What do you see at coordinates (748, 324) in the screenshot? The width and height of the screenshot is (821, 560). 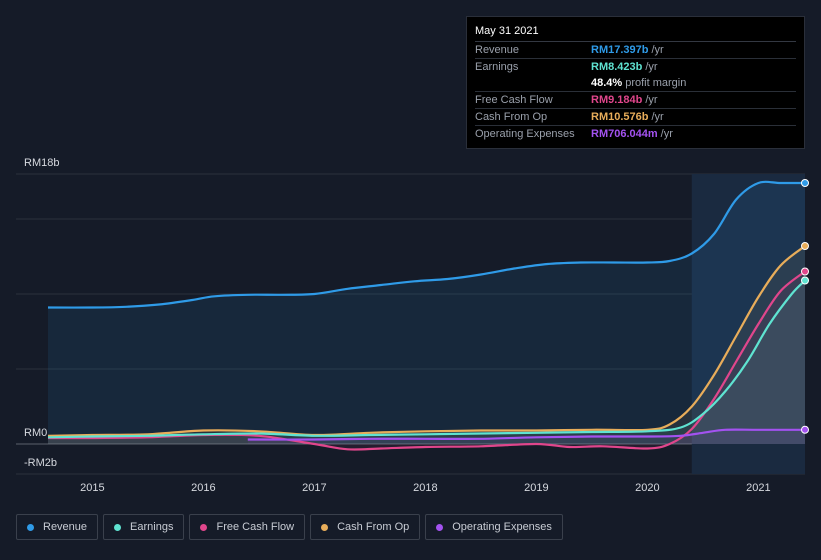 I see `forecast-highlight-band` at bounding box center [748, 324].